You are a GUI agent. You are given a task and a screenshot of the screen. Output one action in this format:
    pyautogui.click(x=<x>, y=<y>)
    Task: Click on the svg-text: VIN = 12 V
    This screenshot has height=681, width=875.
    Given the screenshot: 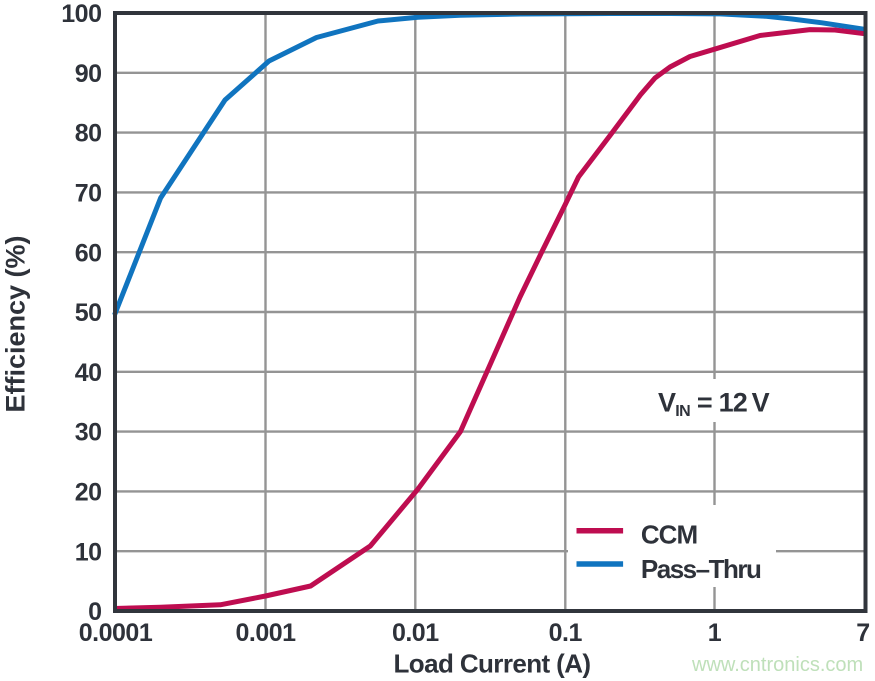 What is the action you would take?
    pyautogui.click(x=714, y=404)
    